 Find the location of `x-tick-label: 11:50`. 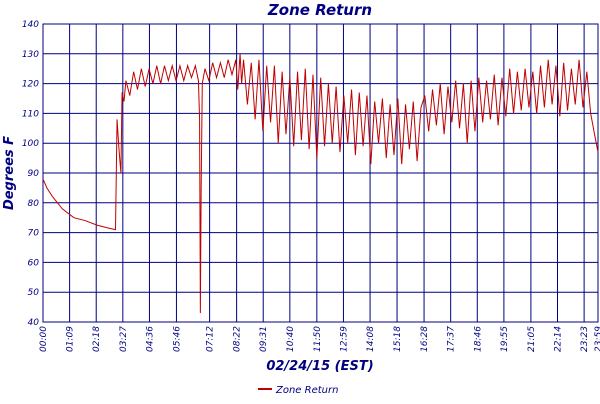

x-tick-label: 11:50 is located at coordinates (318, 339).